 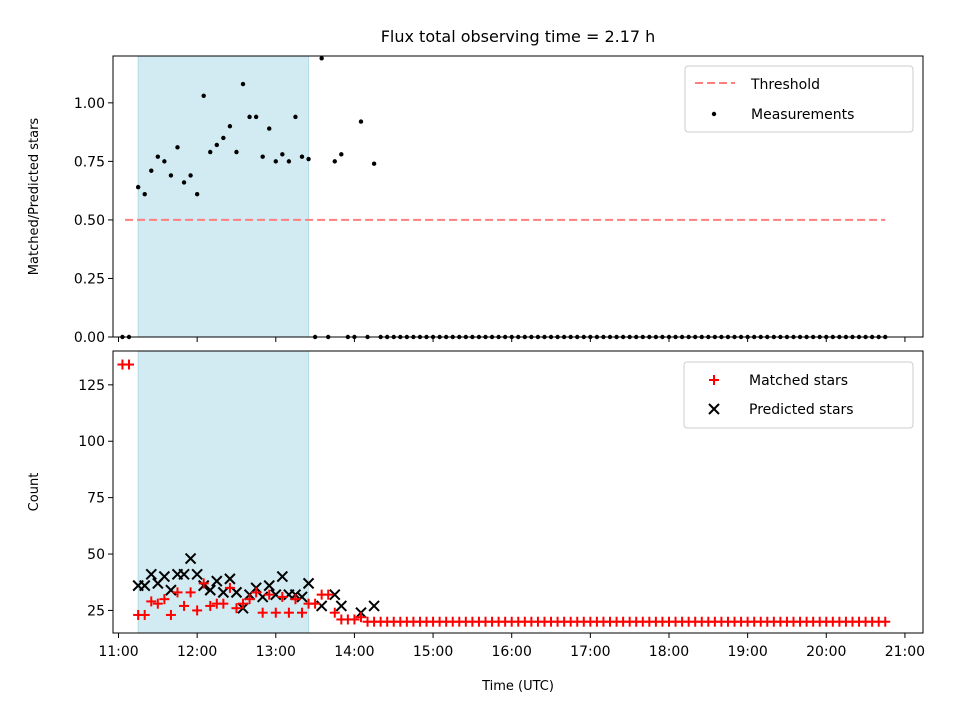 I want to click on y-tick-label: 0.75, so click(x=89, y=162).